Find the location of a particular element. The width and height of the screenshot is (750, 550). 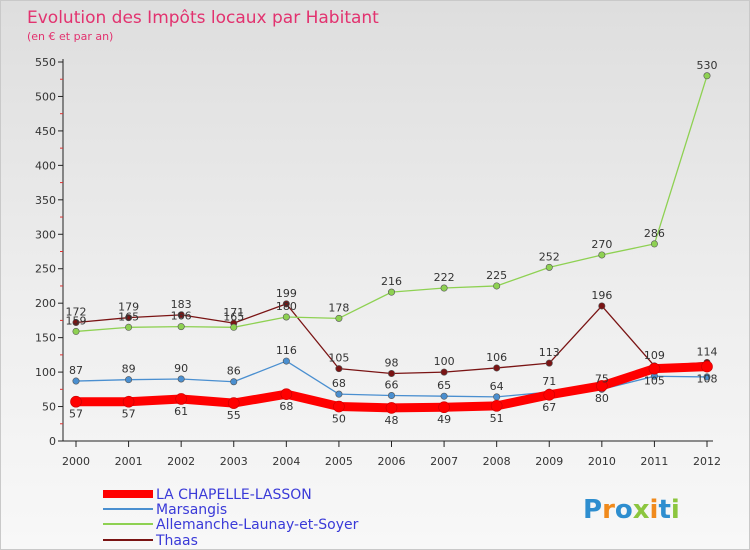

data-label: 252 is located at coordinates (549, 256).